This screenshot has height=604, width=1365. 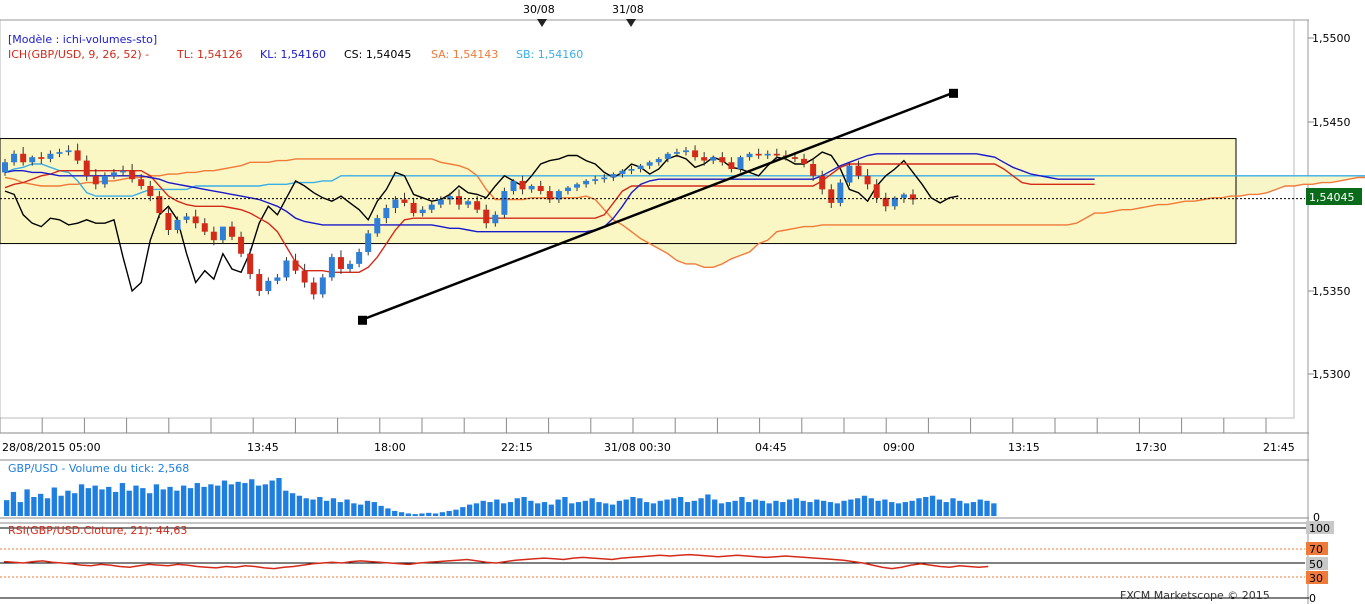 I want to click on time-label-7: 09:00, so click(x=899, y=447).